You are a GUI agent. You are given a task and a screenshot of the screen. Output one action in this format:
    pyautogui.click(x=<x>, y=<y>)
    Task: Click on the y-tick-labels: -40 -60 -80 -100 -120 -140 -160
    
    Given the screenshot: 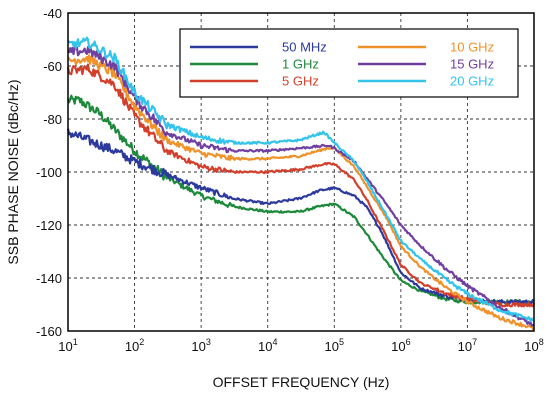 What is the action you would take?
    pyautogui.click(x=49, y=172)
    